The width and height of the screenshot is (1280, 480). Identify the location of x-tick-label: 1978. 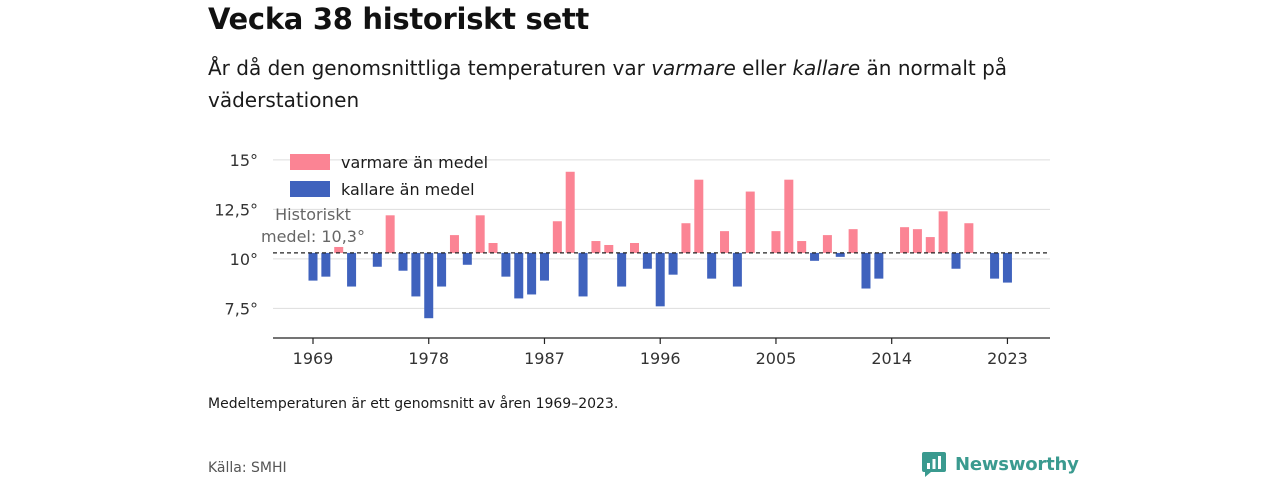
(428, 358).